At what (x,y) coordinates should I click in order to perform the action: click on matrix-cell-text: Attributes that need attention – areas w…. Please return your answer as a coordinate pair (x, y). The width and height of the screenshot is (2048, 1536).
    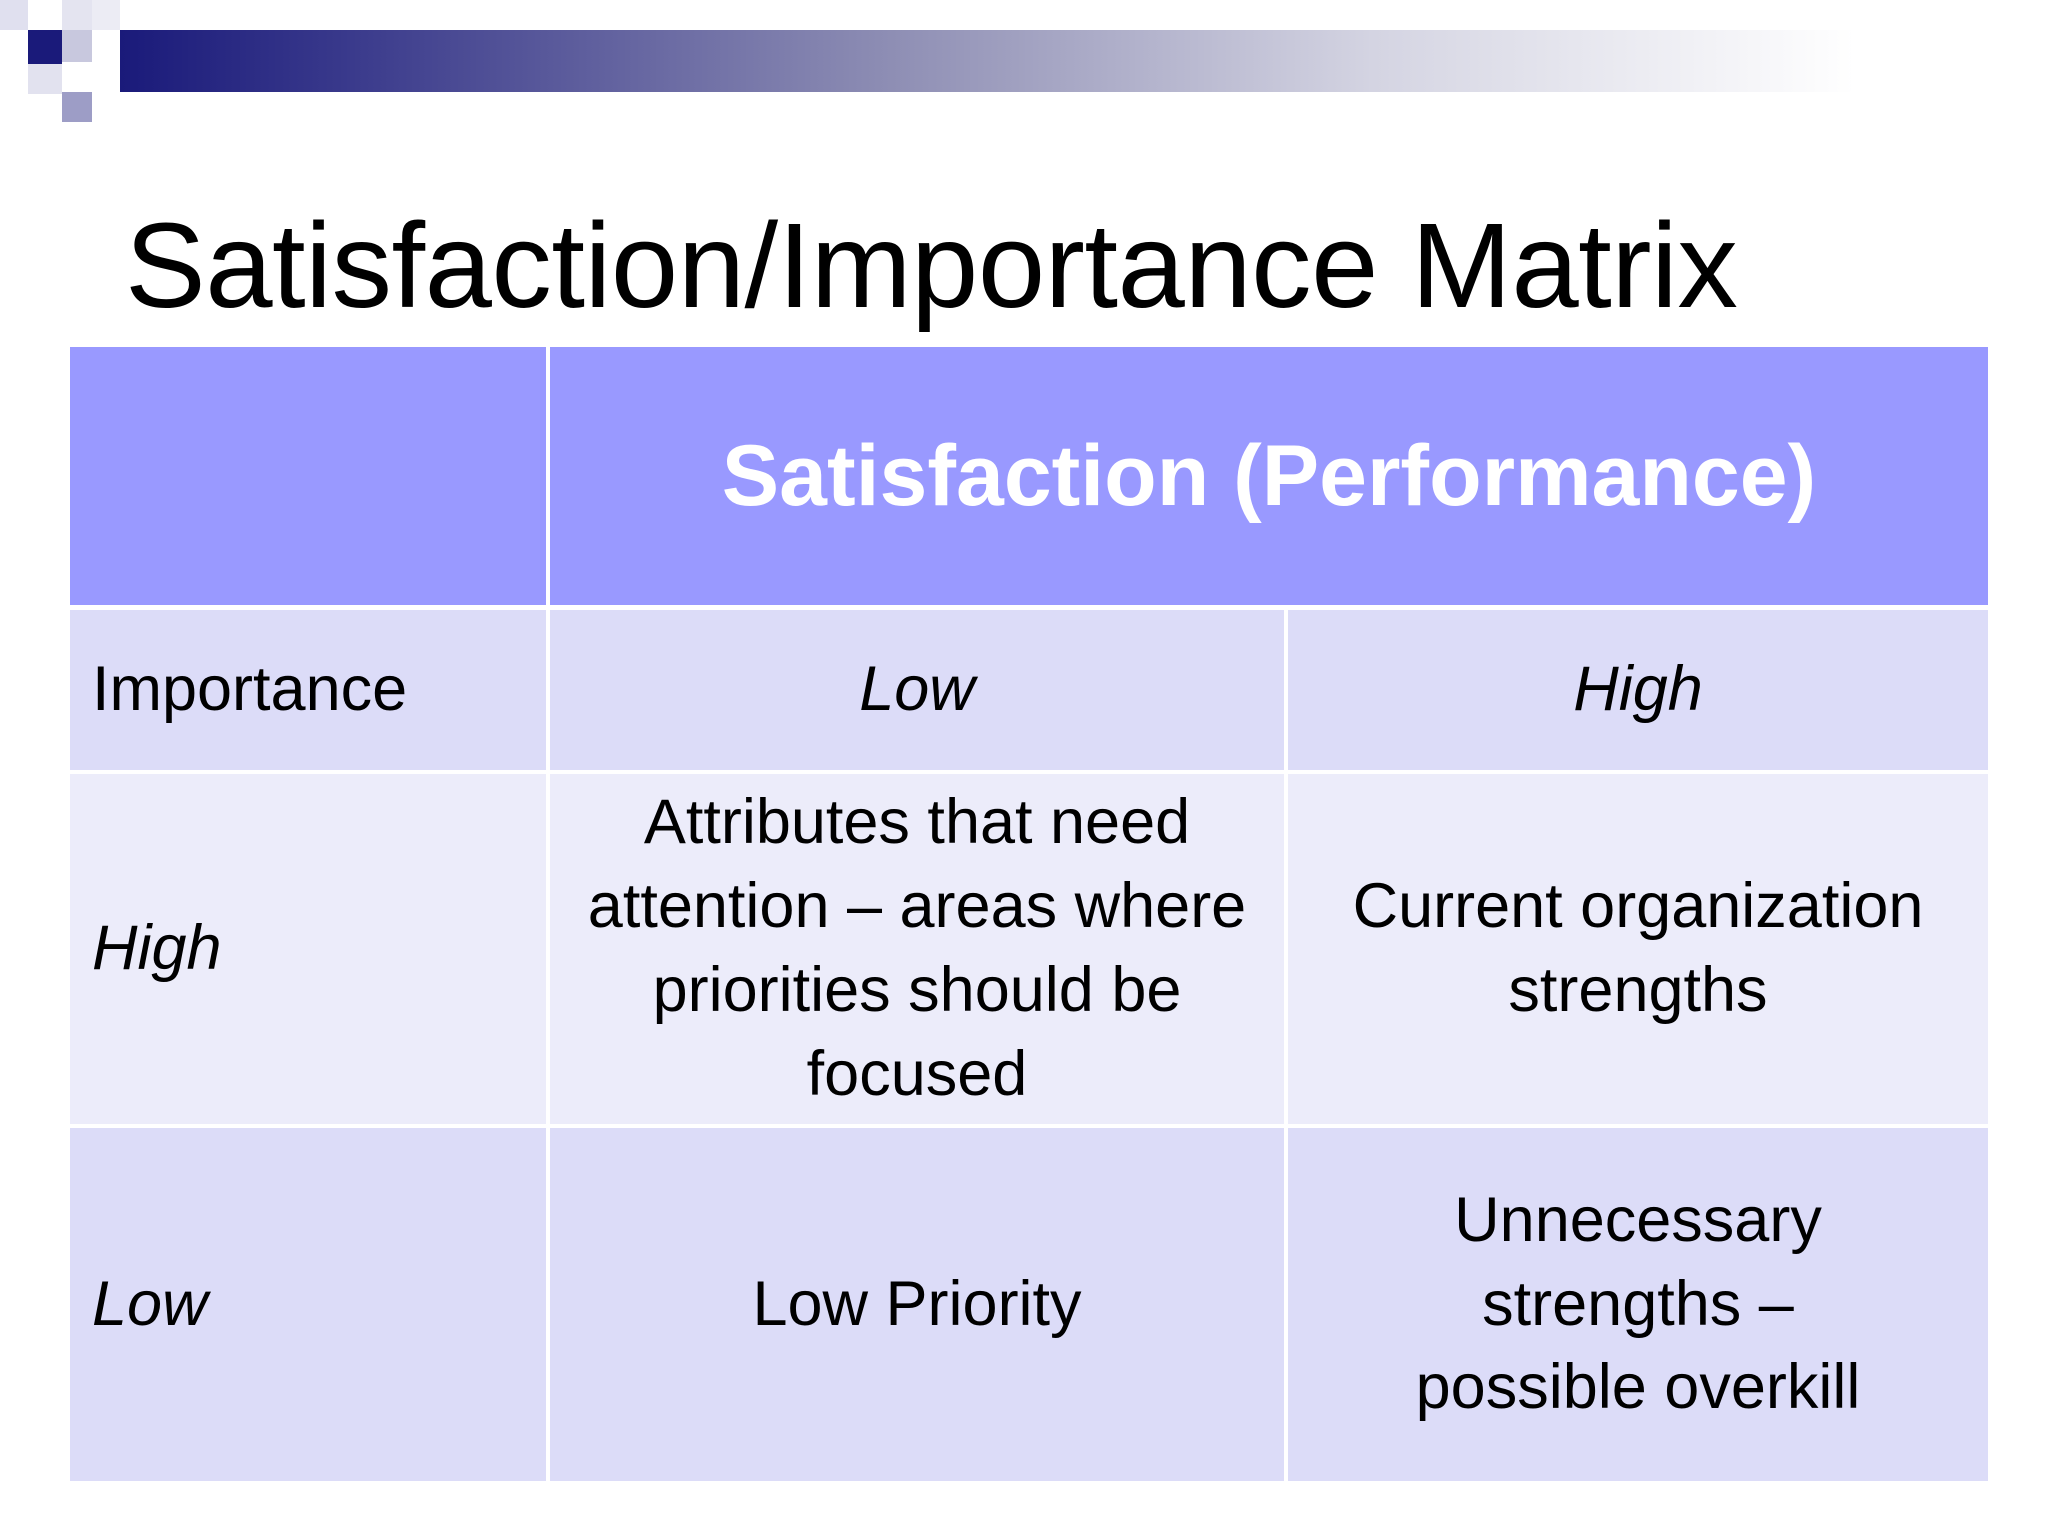
    Looking at the image, I should click on (917, 948).